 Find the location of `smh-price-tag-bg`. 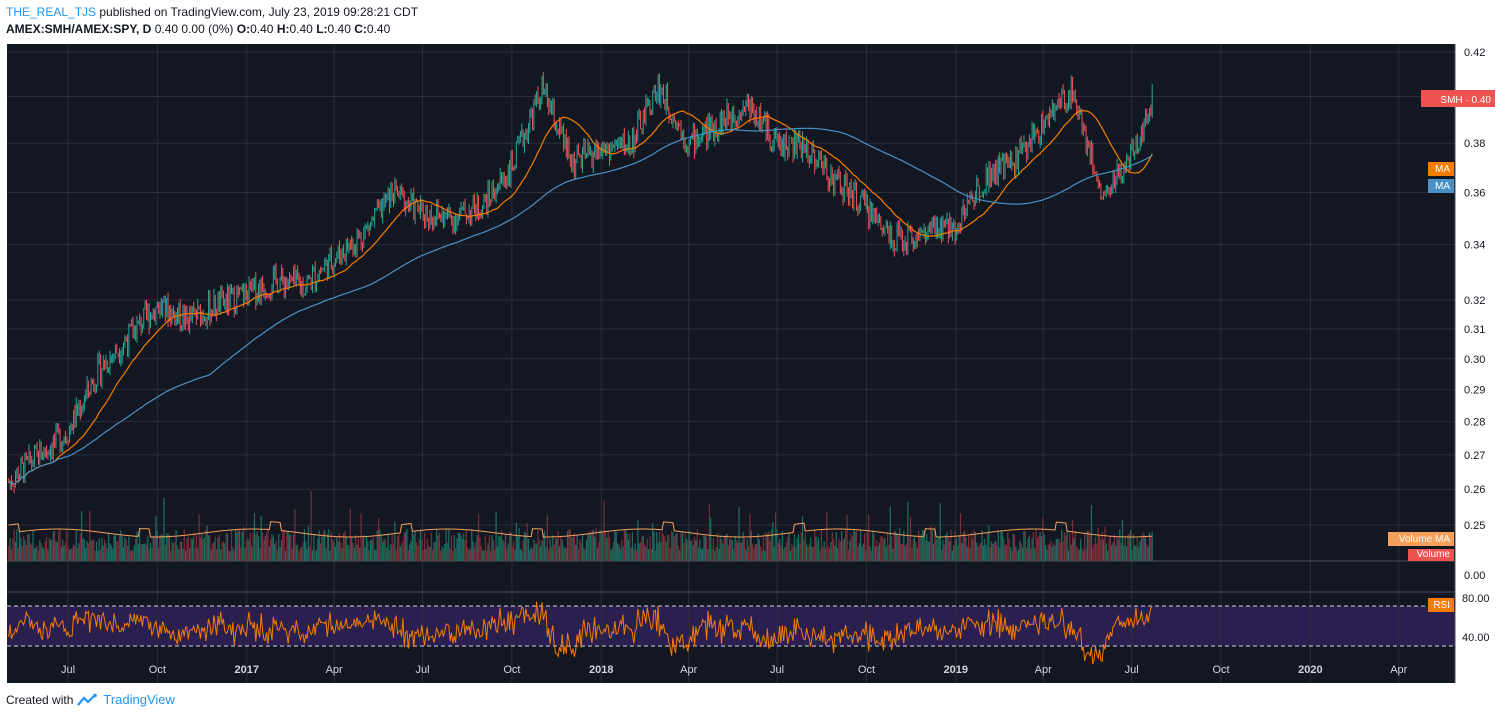

smh-price-tag-bg is located at coordinates (1458, 98).